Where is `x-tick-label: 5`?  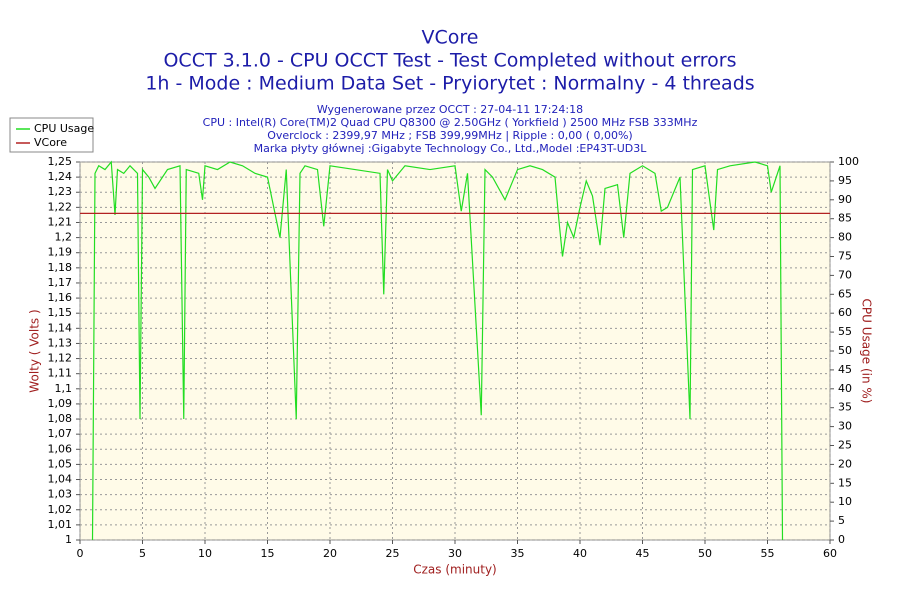
x-tick-label: 5 is located at coordinates (142, 553).